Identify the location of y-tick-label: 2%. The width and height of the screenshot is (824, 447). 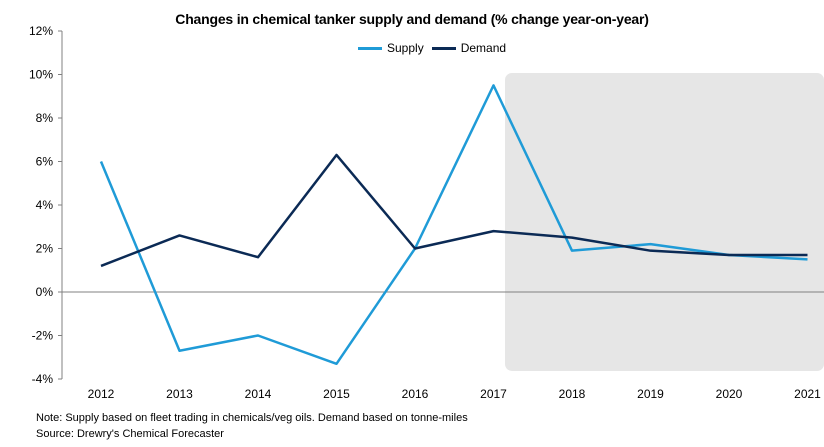
(45, 249).